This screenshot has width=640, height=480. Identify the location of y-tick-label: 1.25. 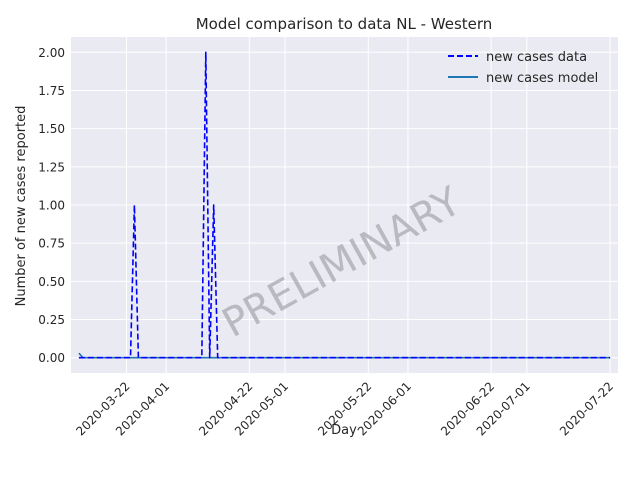
(51, 167).